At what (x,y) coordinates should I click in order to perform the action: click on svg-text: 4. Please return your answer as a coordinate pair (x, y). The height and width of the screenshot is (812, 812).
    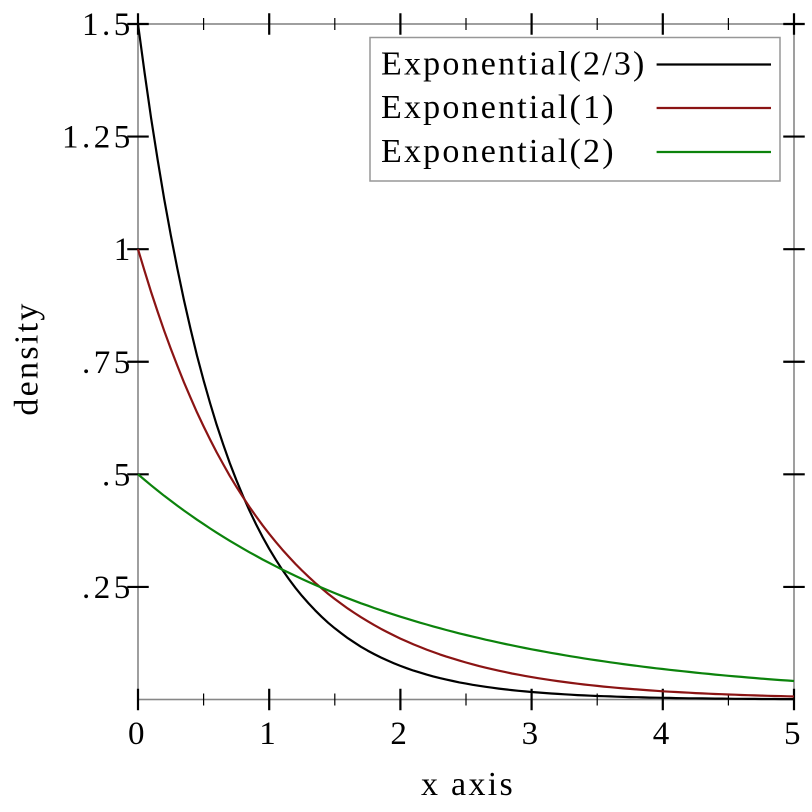
    Looking at the image, I should click on (663, 734).